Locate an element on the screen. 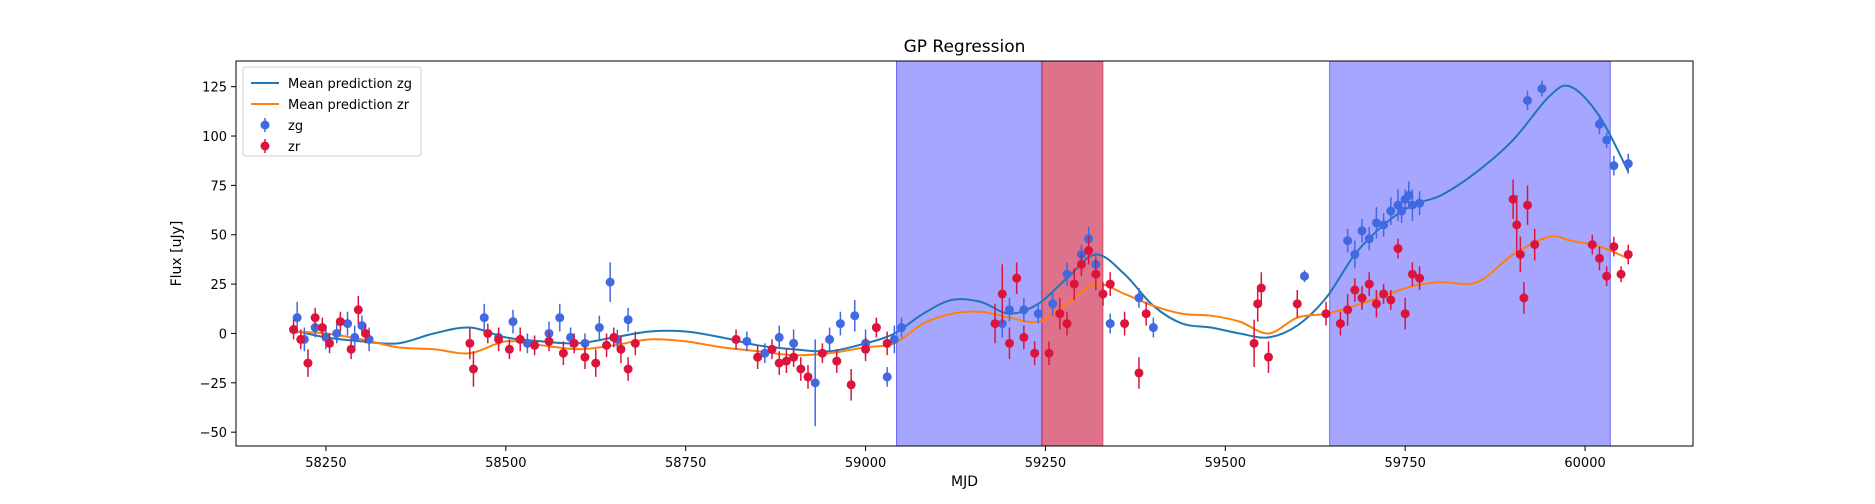 The image size is (1875, 504). legend-label: Mean prediction zr is located at coordinates (349, 105).